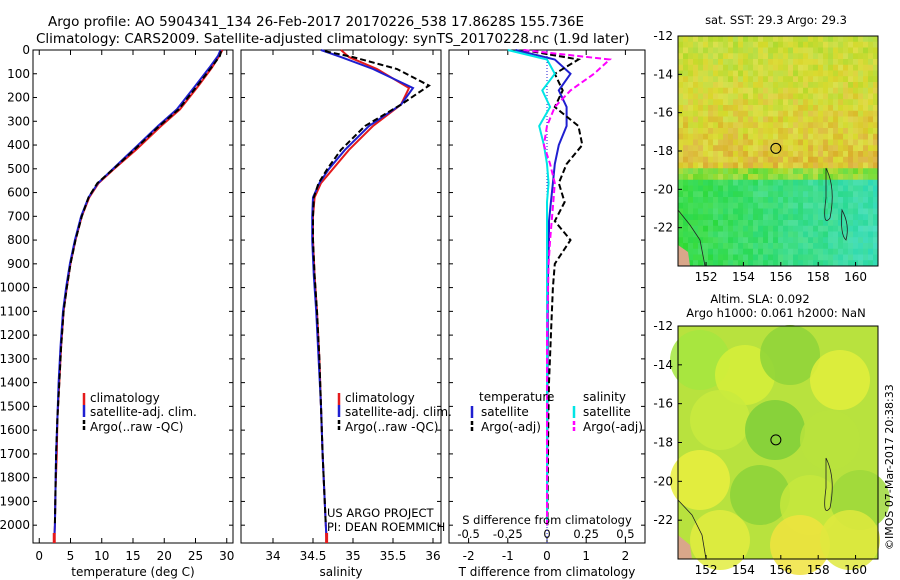 This screenshot has height=580, width=900. I want to click on legend-salinity-item: Argo(-adj), so click(613, 427).